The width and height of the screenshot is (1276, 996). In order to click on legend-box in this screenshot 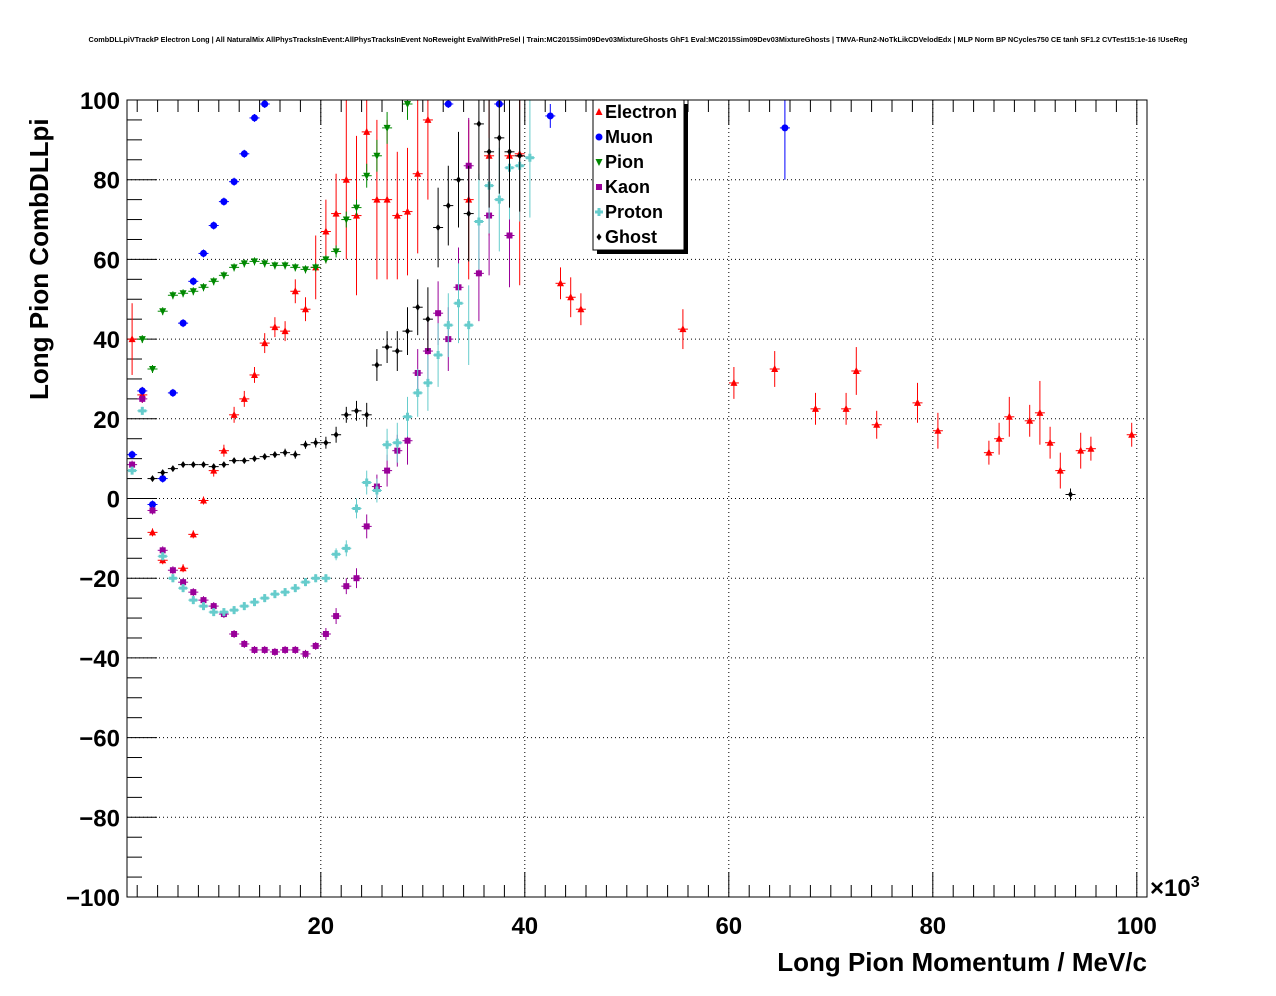, I will do `click(638, 175)`.